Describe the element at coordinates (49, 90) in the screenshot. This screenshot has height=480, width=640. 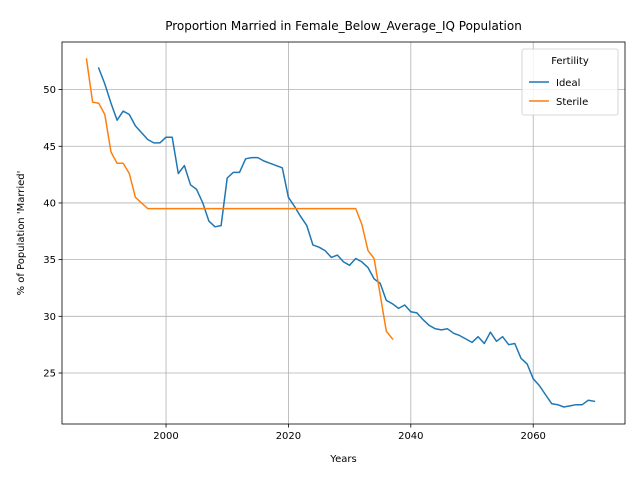
I see `y-tick-label: 50` at that location.